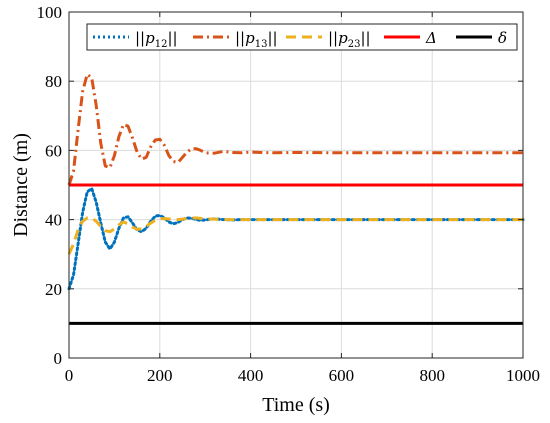  What do you see at coordinates (50, 12) in the screenshot?
I see `y-tick-label-5: 100` at bounding box center [50, 12].